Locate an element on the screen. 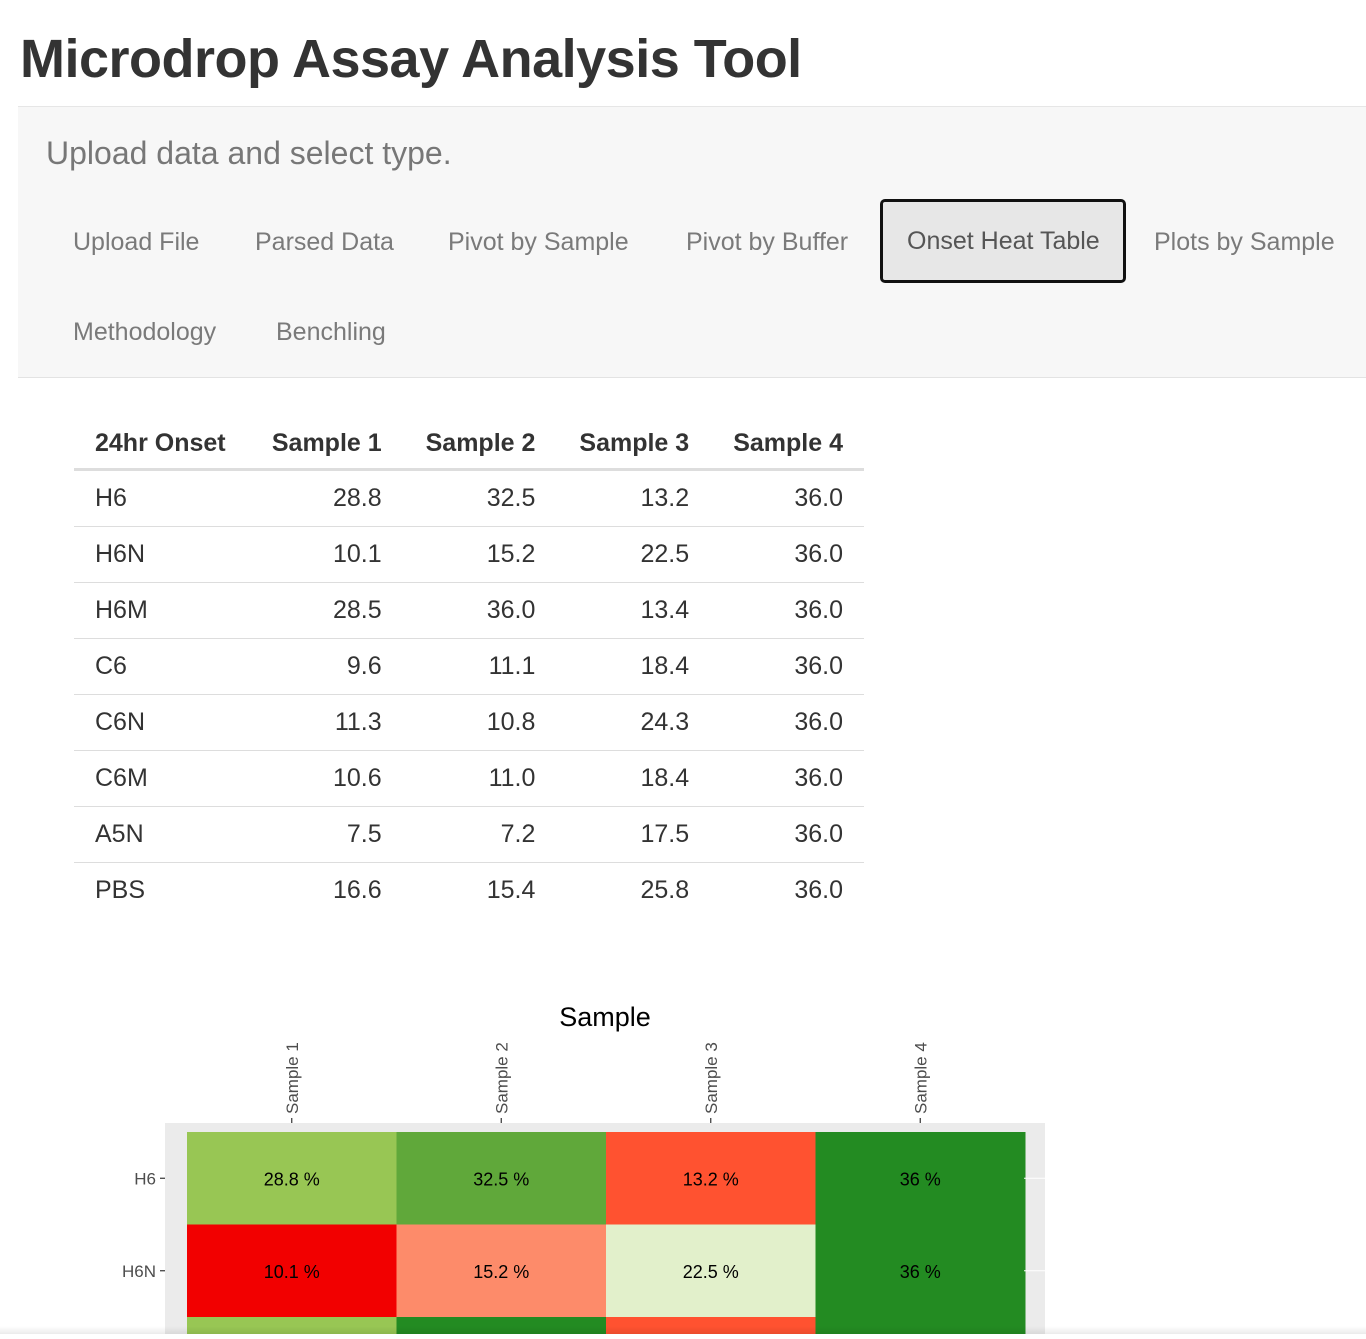 This screenshot has height=1339, width=1366. table-cell: 15.2 is located at coordinates (479, 554).